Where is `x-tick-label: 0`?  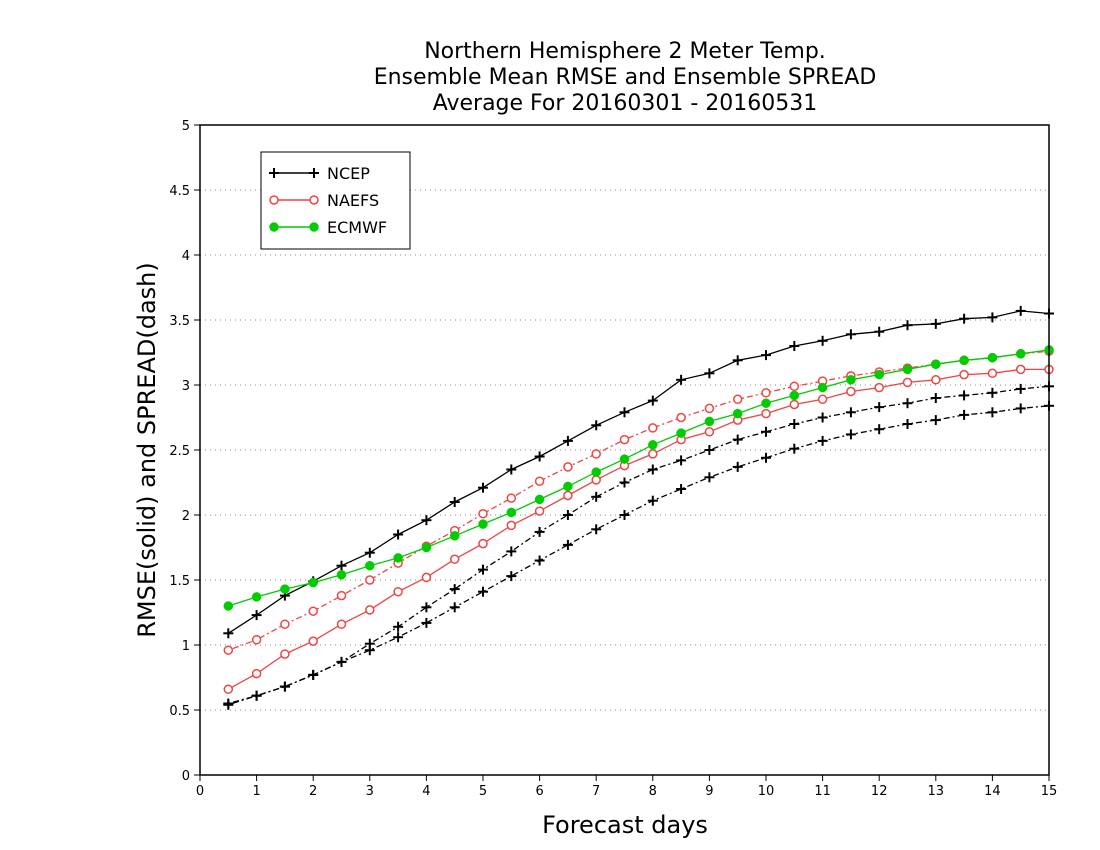
x-tick-label: 0 is located at coordinates (200, 791).